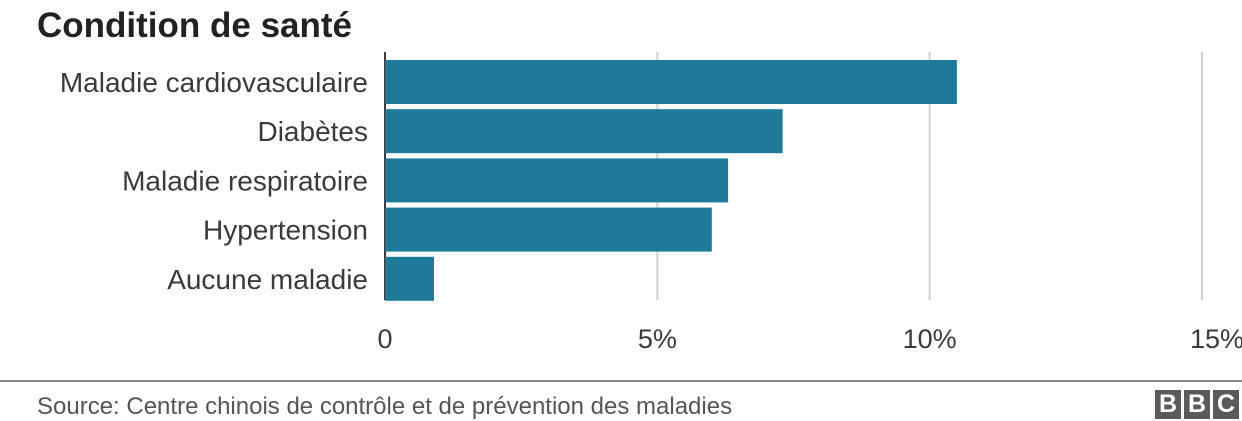  I want to click on category-label: Diabètes, so click(312, 131).